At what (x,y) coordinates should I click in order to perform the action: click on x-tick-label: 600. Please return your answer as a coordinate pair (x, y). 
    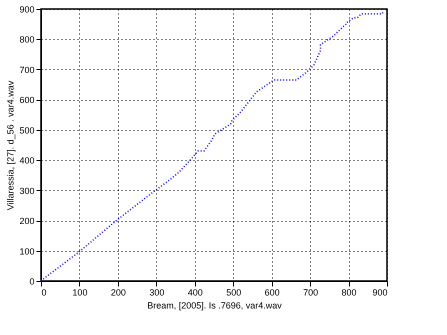
    Looking at the image, I should click on (272, 293).